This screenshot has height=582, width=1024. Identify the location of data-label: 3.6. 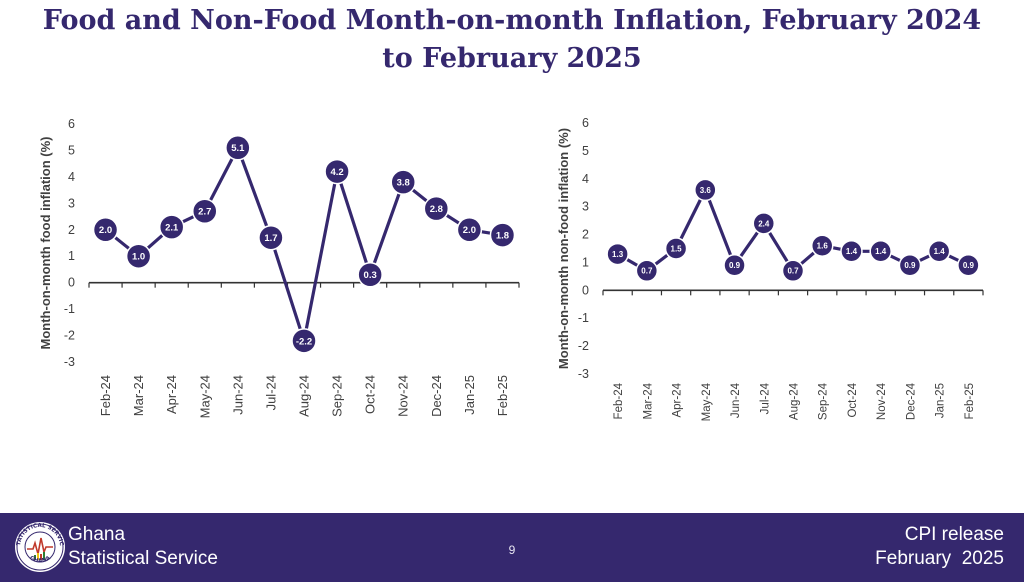
(706, 190).